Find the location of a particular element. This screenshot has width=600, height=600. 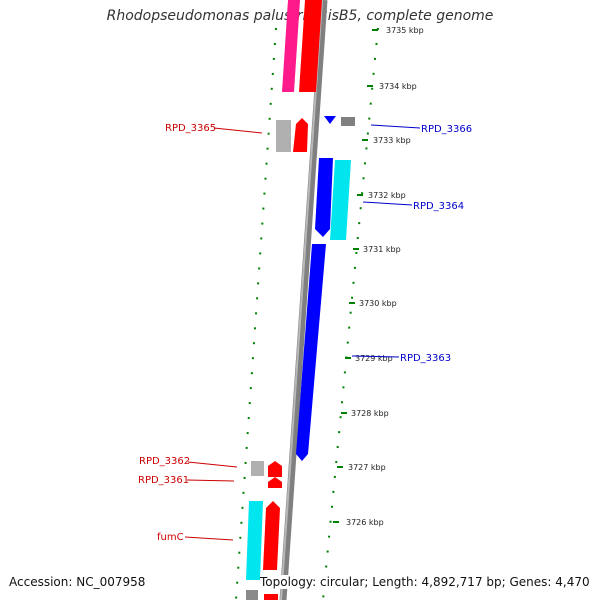

tick-label: 3735 kbp is located at coordinates (405, 30).